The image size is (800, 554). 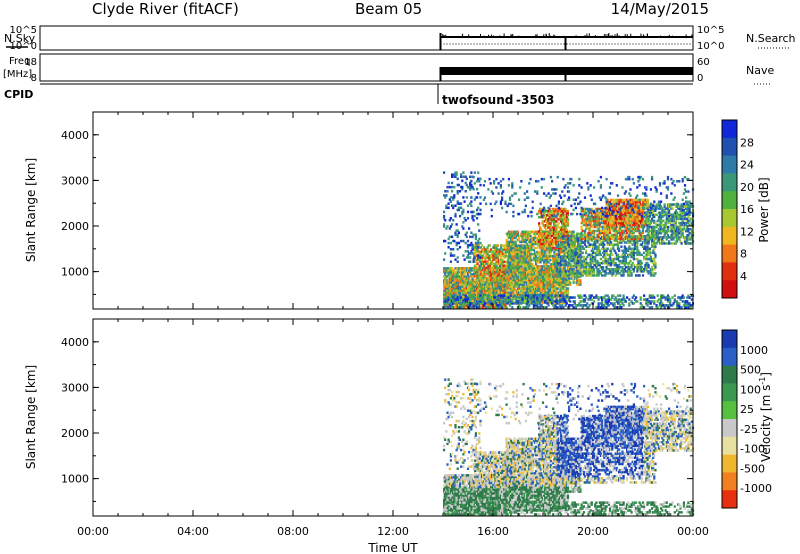 I want to click on nsearch-tick-top: 10^5, so click(x=710, y=30).